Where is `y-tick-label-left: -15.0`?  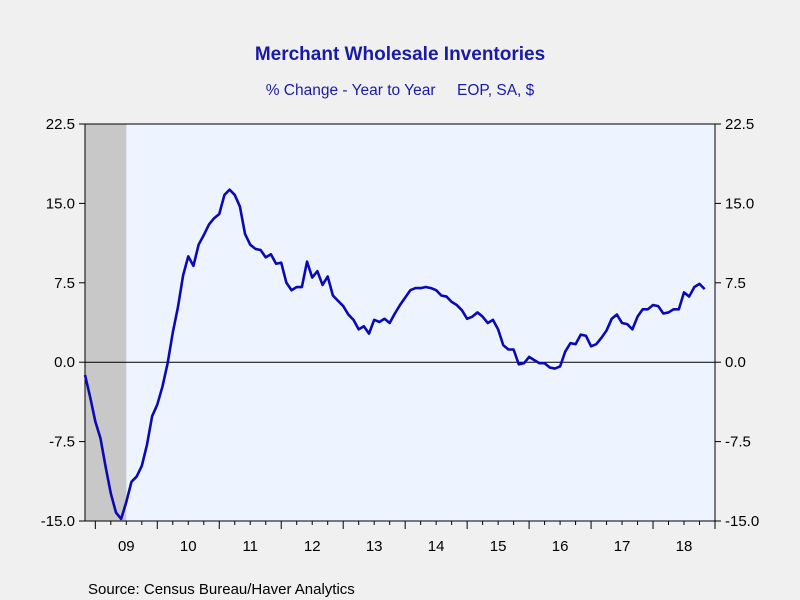 y-tick-label-left: -15.0 is located at coordinates (58, 521).